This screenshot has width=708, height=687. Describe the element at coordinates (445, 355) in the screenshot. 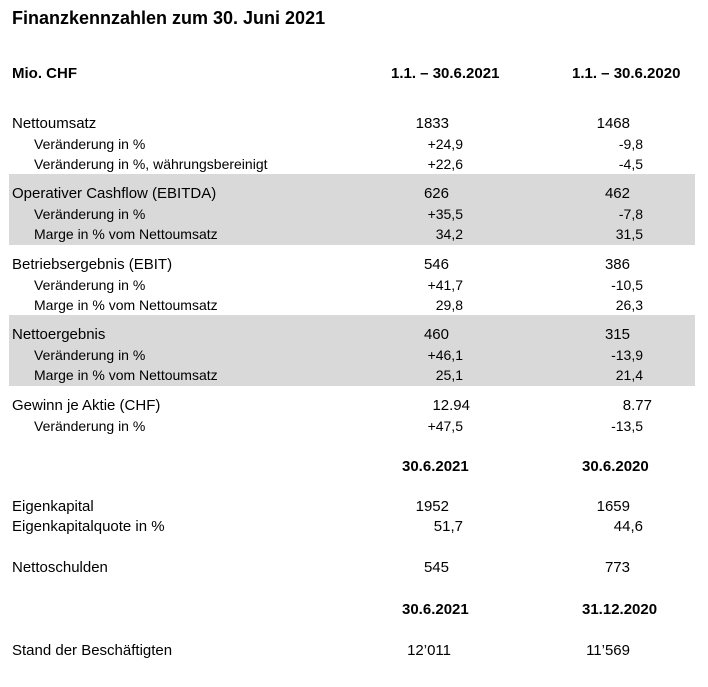

I see `value-2021: +46,1` at that location.